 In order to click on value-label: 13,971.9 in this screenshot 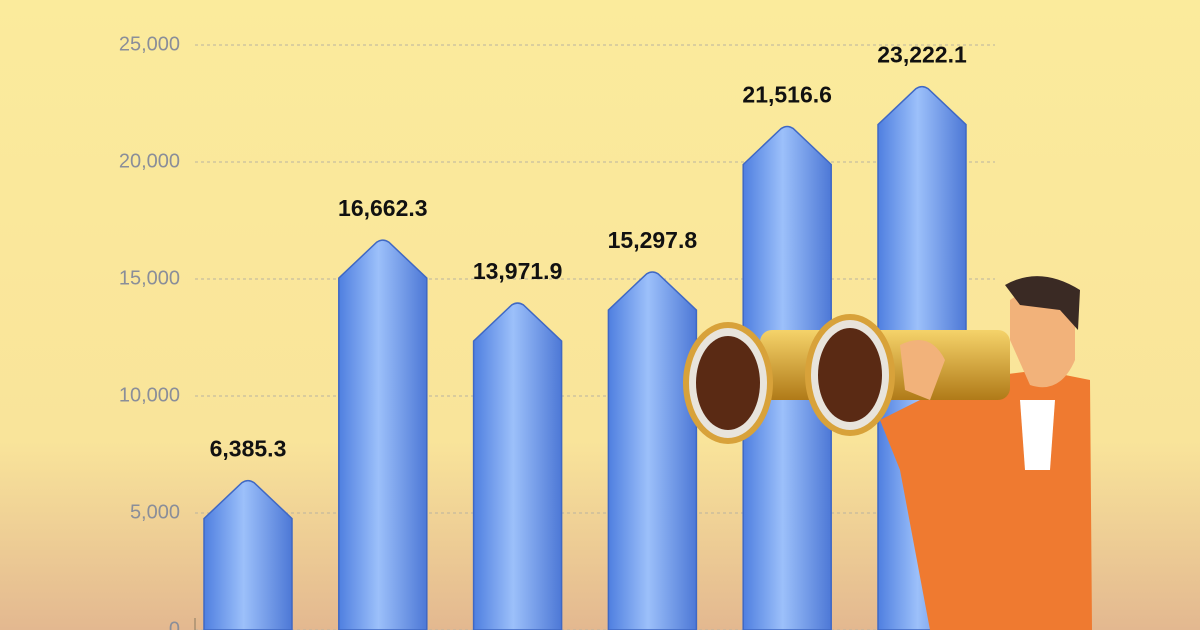, I will do `click(518, 271)`.